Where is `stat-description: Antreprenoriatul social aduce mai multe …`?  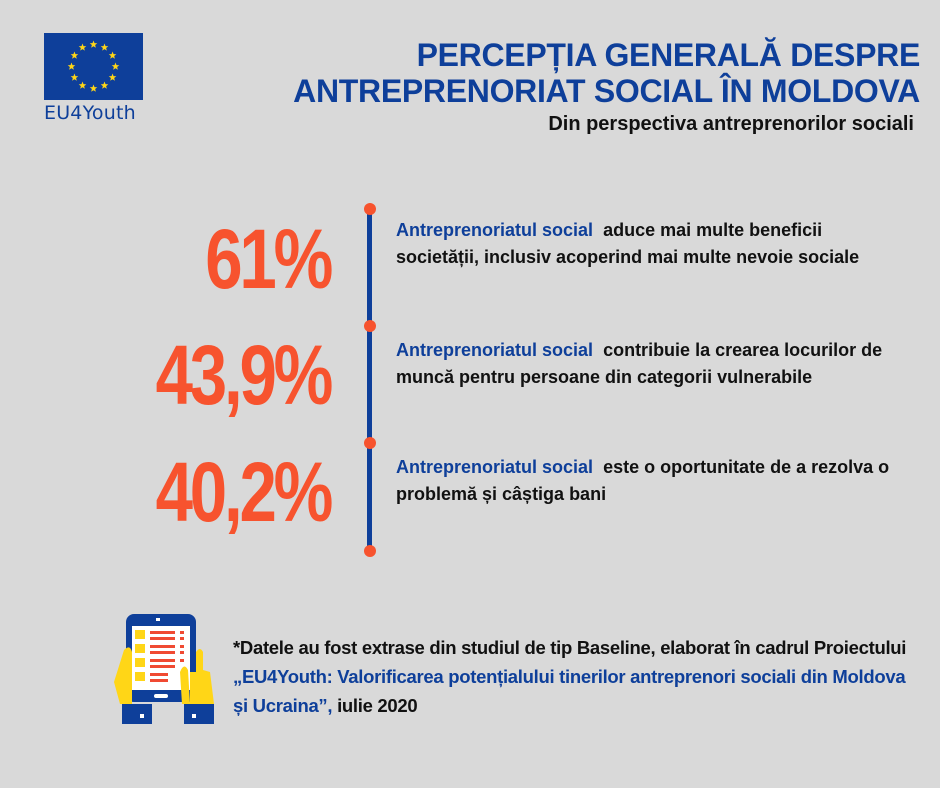
stat-description: Antreprenoriatul social aduce mai multe … is located at coordinates (646, 244).